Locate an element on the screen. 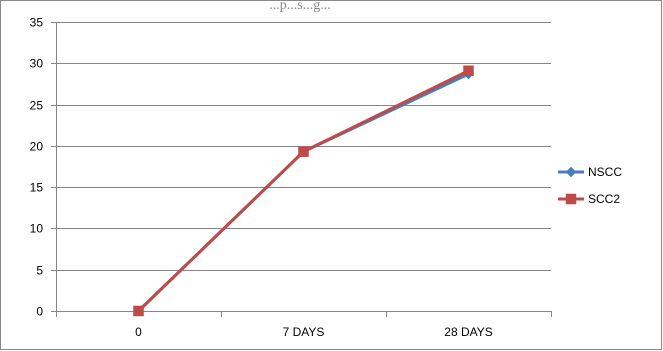  y-tick-label-20: 20 is located at coordinates (37, 147).